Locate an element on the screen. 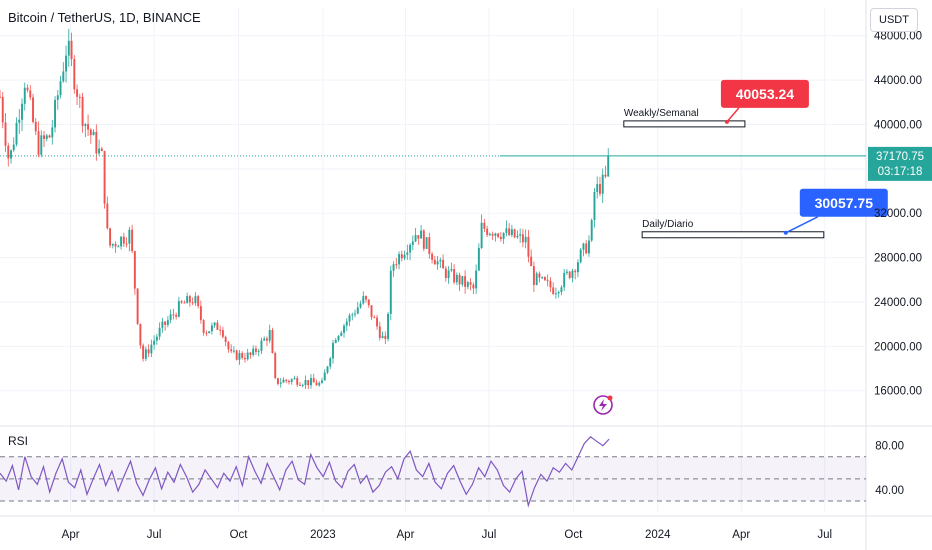 Image resolution: width=932 pixels, height=550 pixels. rsi-label: RSI is located at coordinates (18, 441).